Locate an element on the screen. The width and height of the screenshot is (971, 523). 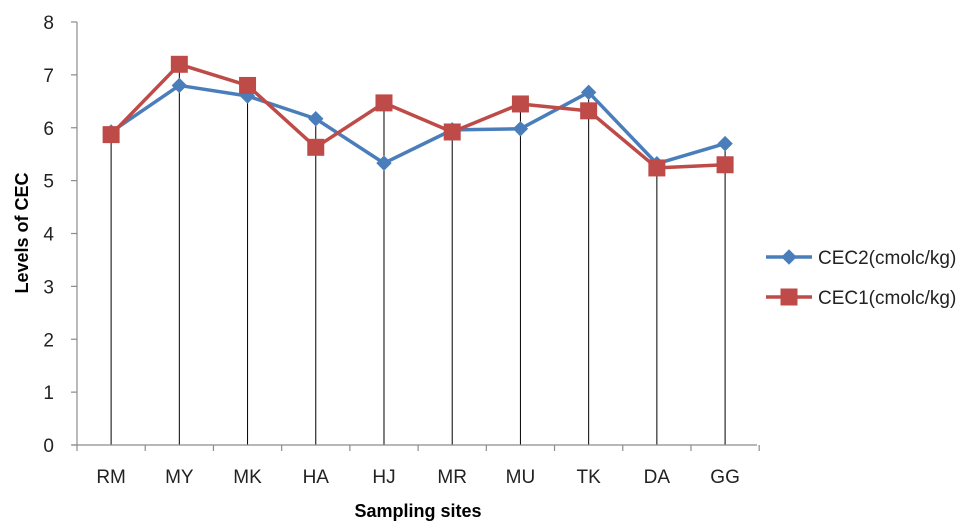
data-point-rm is located at coordinates (111, 135).